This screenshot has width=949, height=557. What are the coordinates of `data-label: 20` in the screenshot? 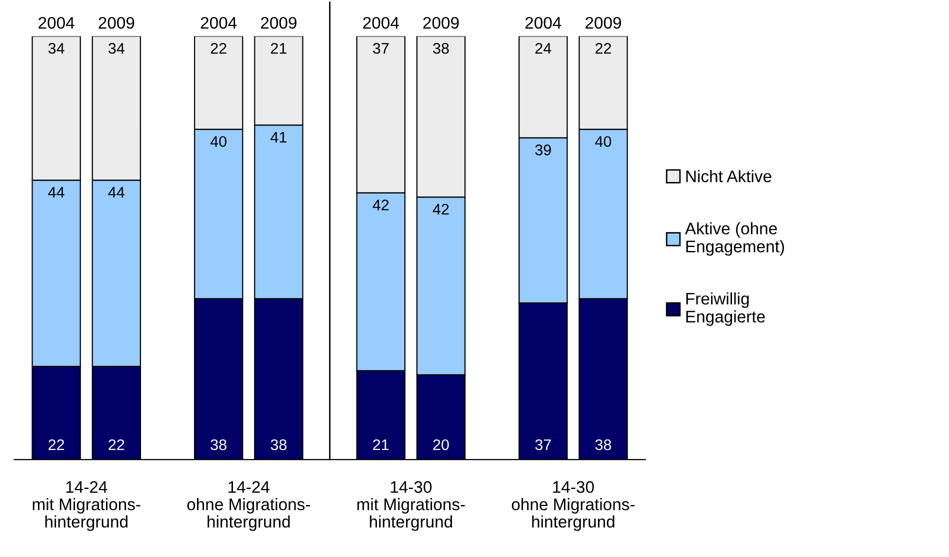 It's located at (441, 444).